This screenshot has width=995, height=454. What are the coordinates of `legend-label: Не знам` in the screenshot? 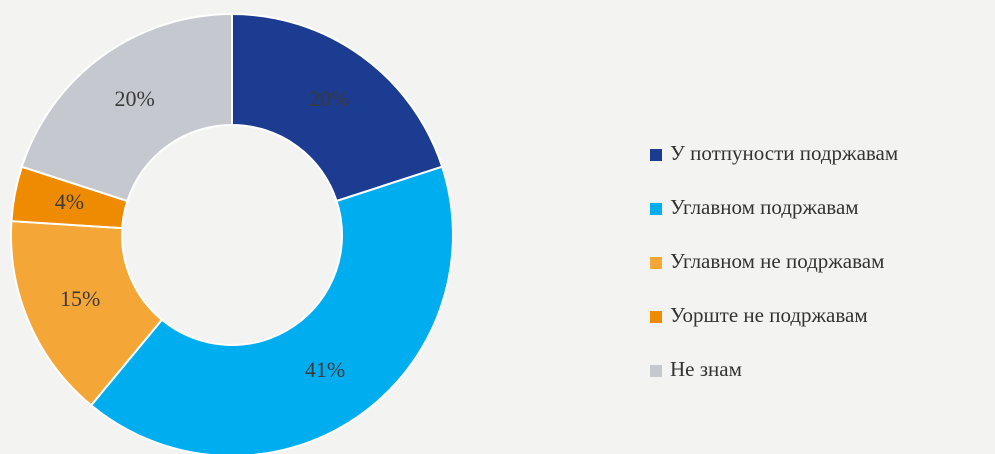 It's located at (706, 369).